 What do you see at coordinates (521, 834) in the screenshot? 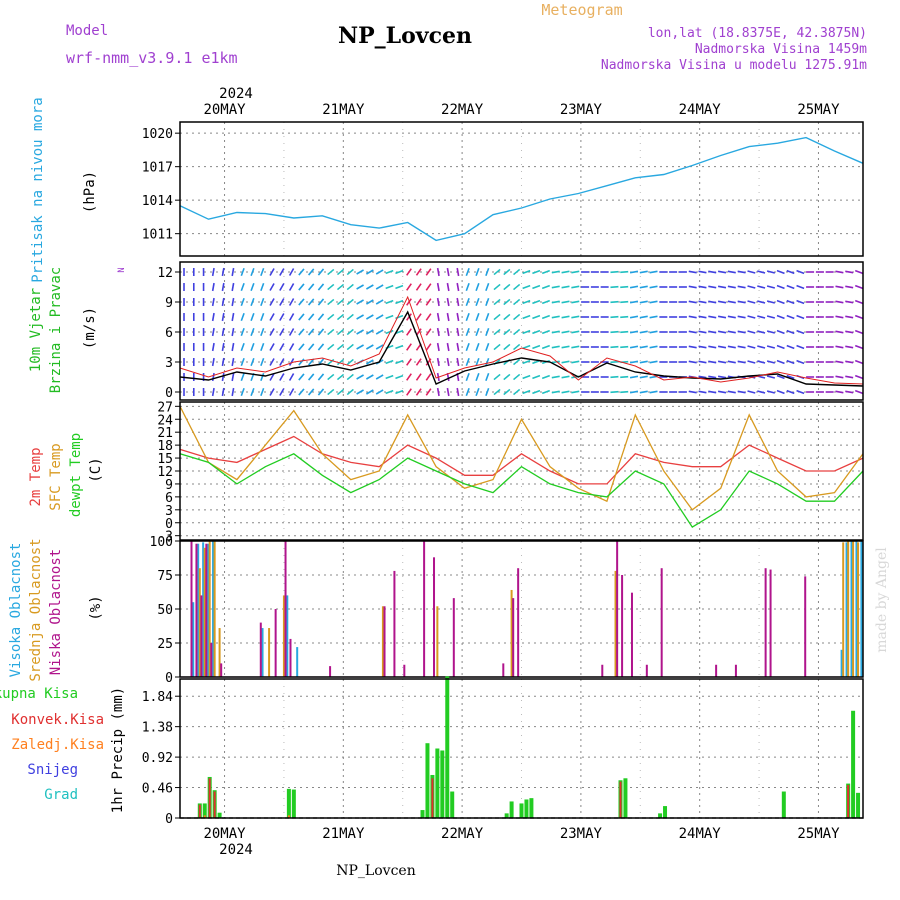
I see `day-labels-bottom: 20MAY 21MAY 22MAY 23MAY 24MAY 25MAY` at bounding box center [521, 834].